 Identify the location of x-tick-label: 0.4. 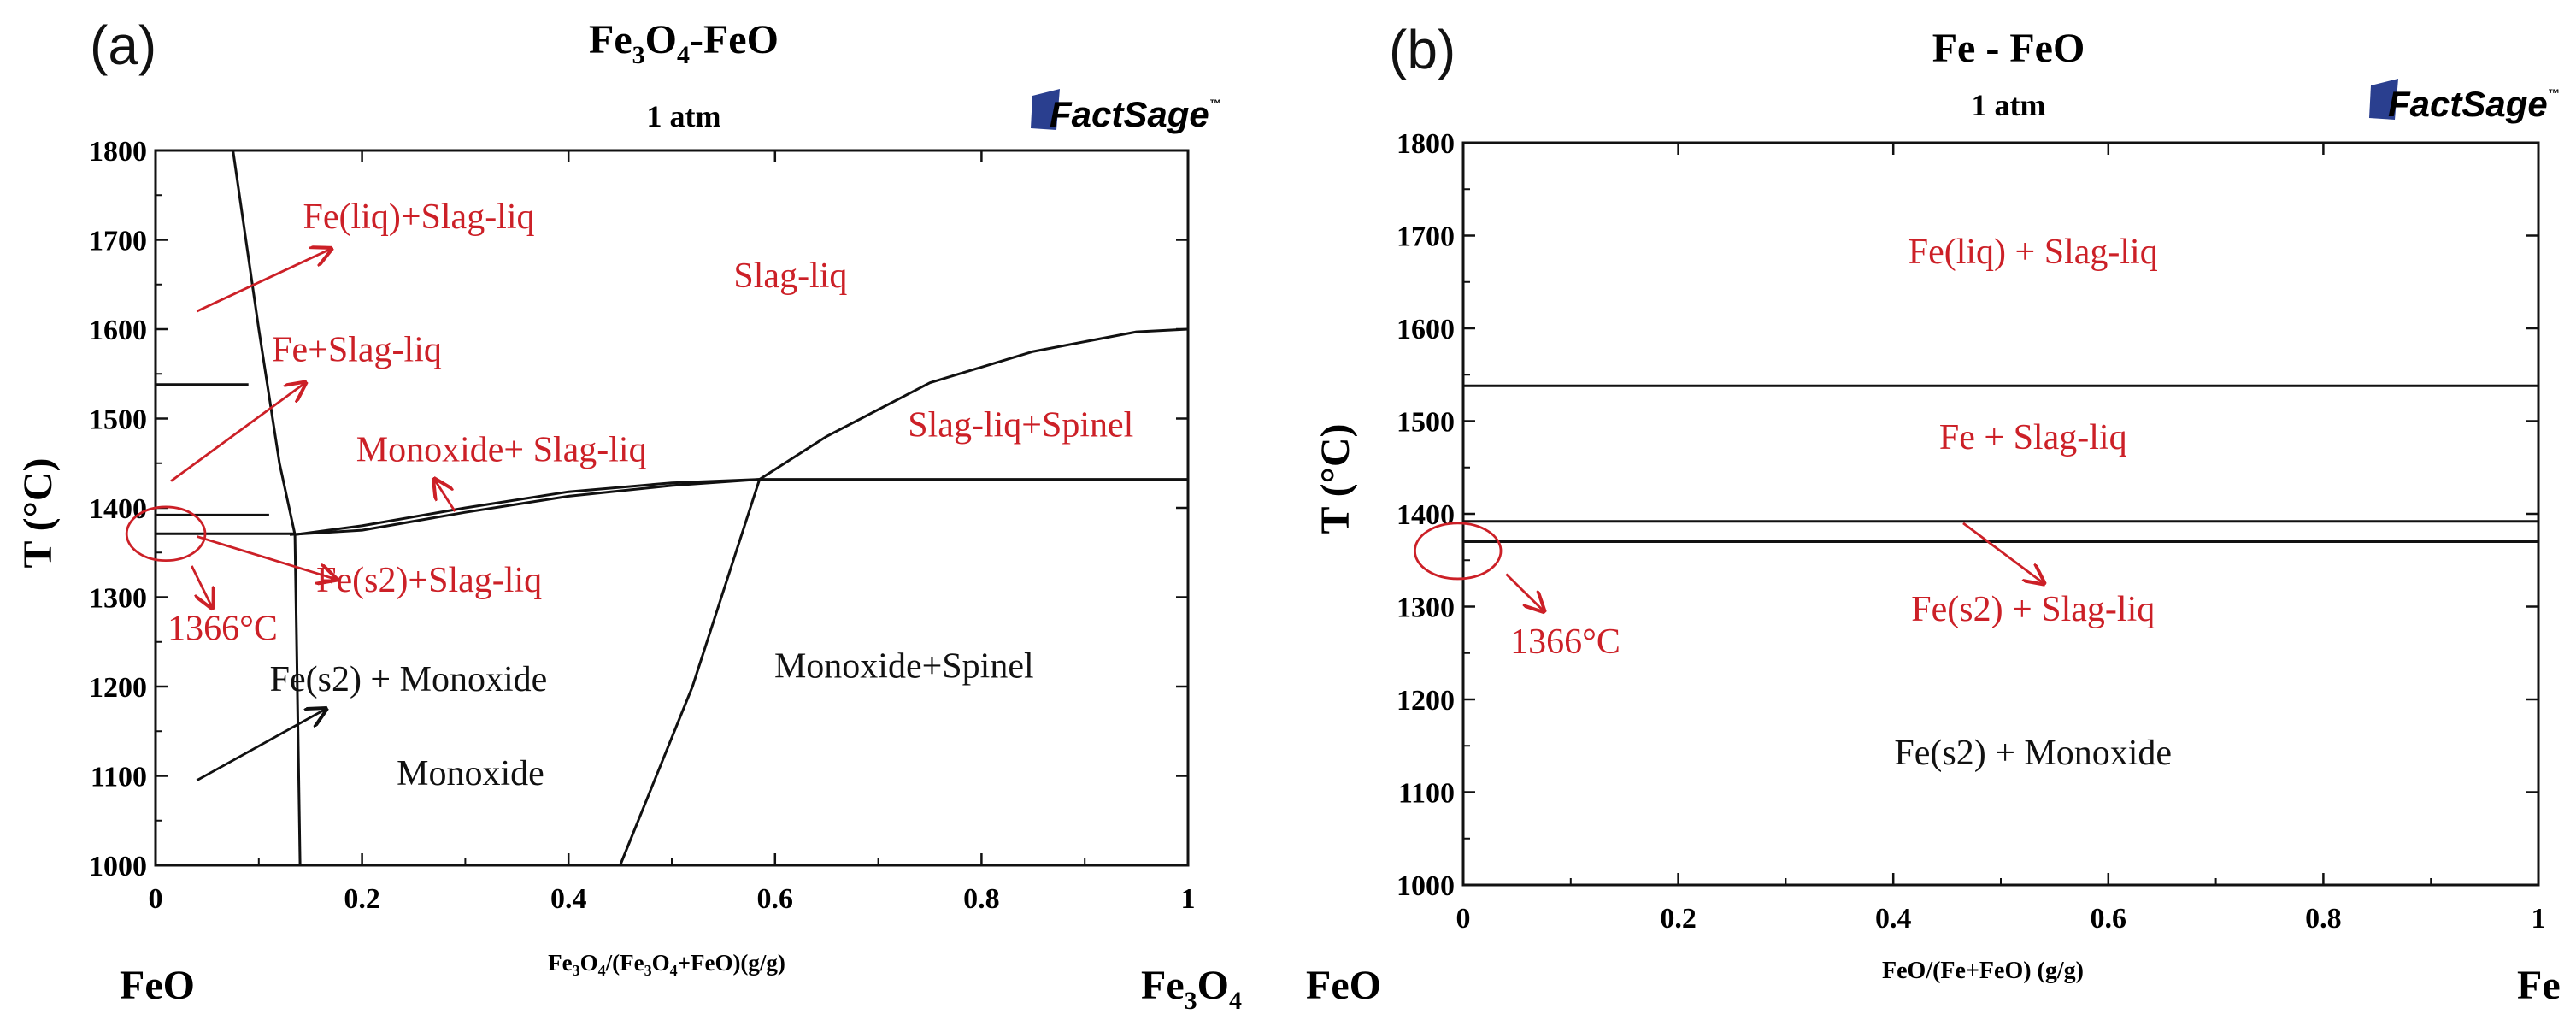
(1893, 919).